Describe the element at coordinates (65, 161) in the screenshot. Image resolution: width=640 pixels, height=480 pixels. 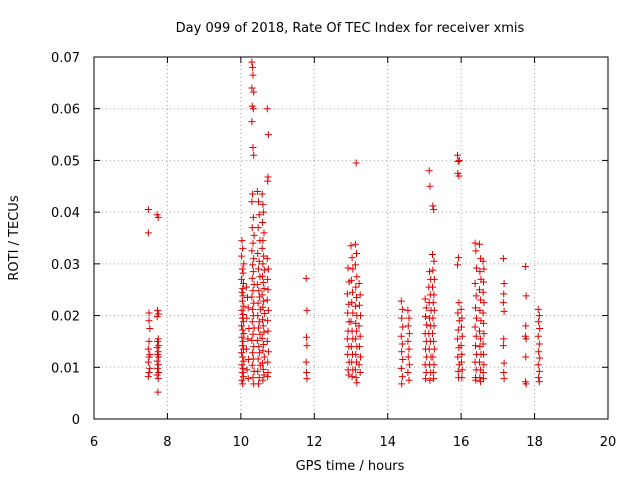
I see `y-tick-label: 0.05` at that location.